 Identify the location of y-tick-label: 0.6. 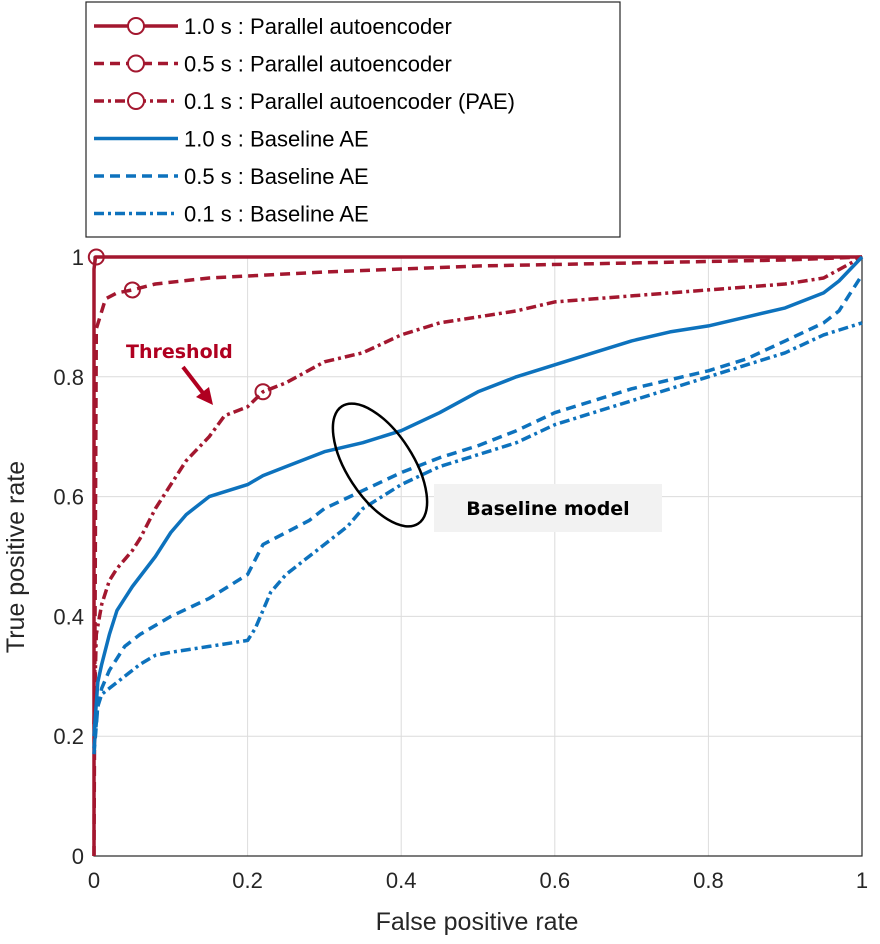
(68, 497).